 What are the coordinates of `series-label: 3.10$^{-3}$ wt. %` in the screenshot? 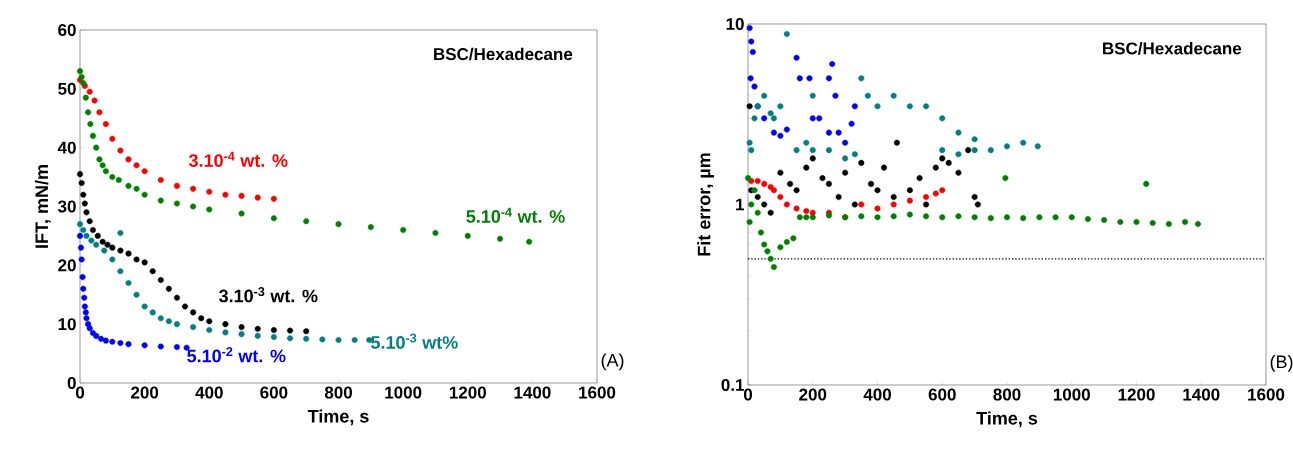 It's located at (268, 295).